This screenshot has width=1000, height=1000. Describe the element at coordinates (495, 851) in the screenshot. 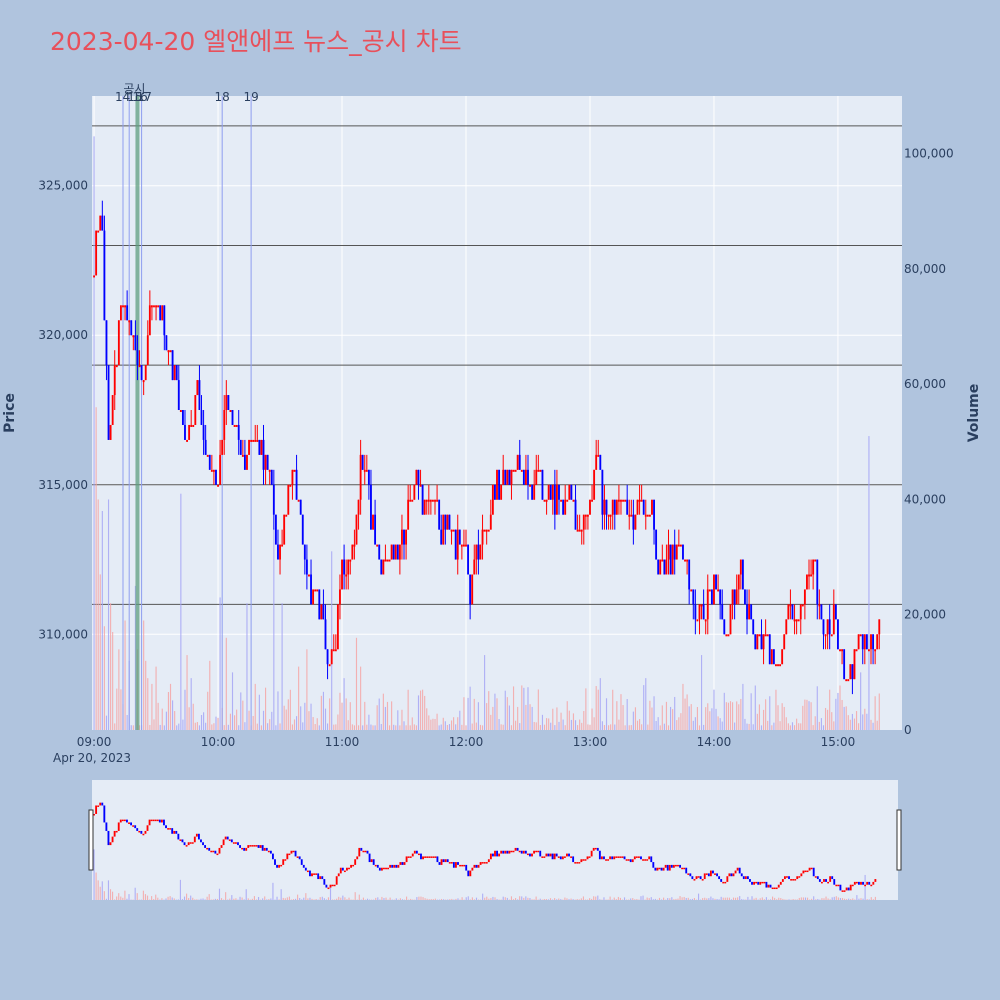

I see `range-slider` at that location.